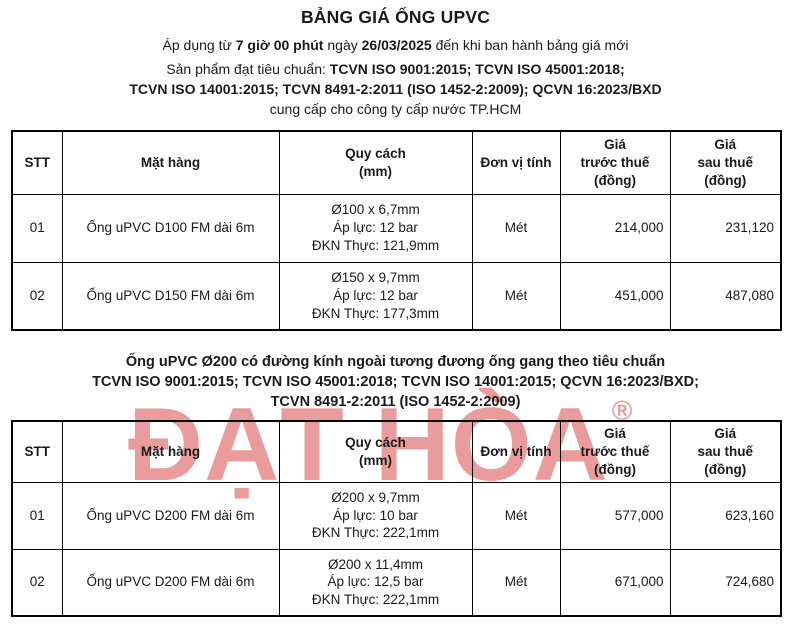  What do you see at coordinates (375, 497) in the screenshot?
I see `spec-diameter: Ø200 x 9,7mm` at bounding box center [375, 497].